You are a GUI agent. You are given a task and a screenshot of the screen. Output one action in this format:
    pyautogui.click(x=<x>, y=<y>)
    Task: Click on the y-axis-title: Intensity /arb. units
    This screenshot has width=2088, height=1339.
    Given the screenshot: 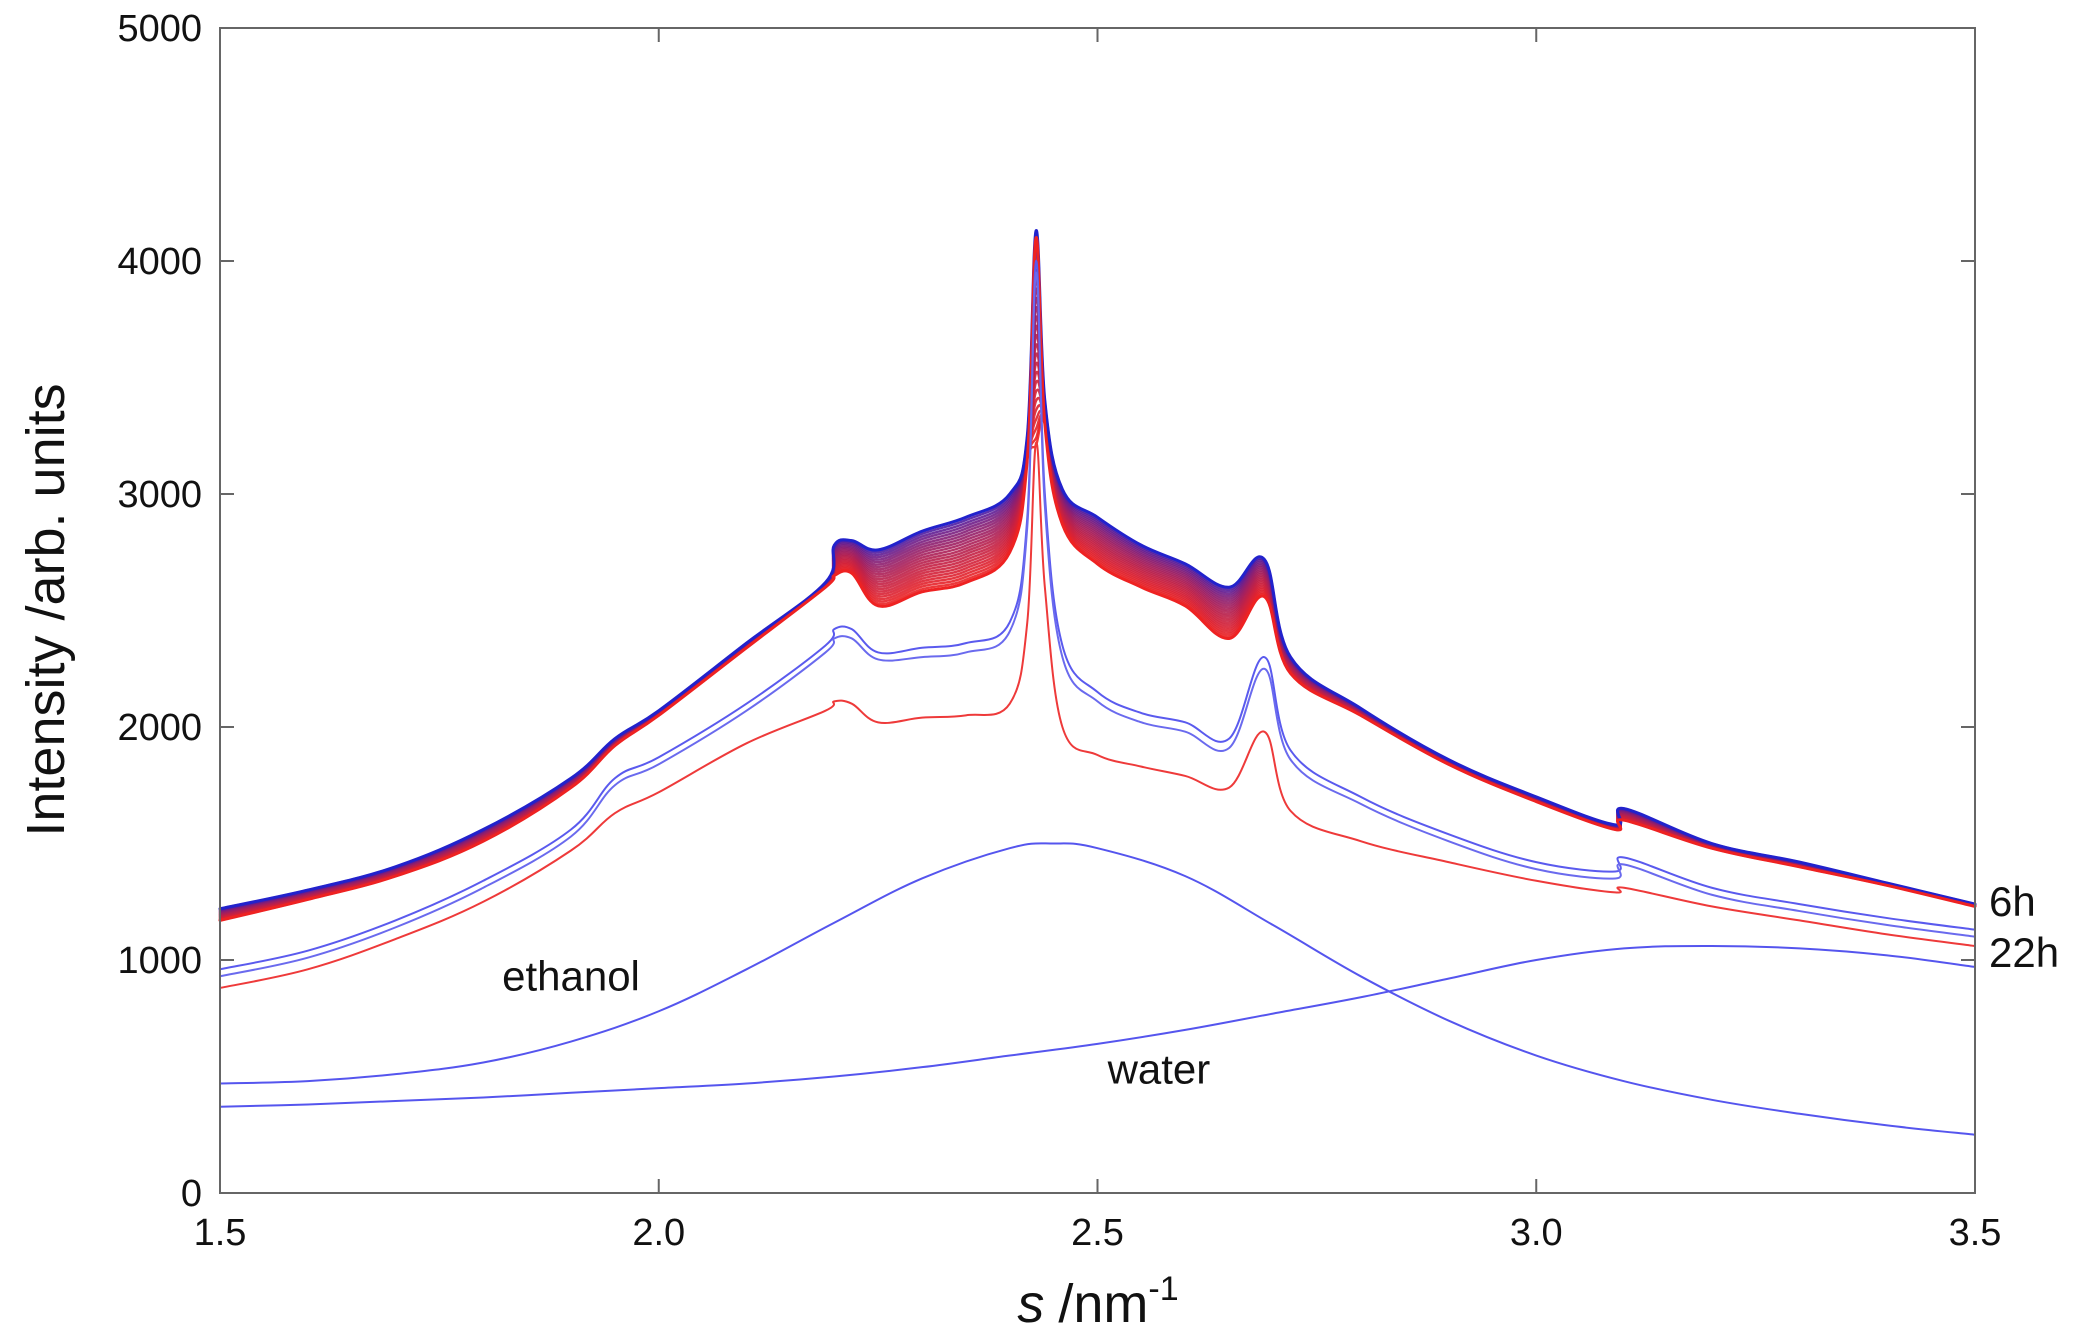 What is the action you would take?
    pyautogui.click(x=46, y=609)
    